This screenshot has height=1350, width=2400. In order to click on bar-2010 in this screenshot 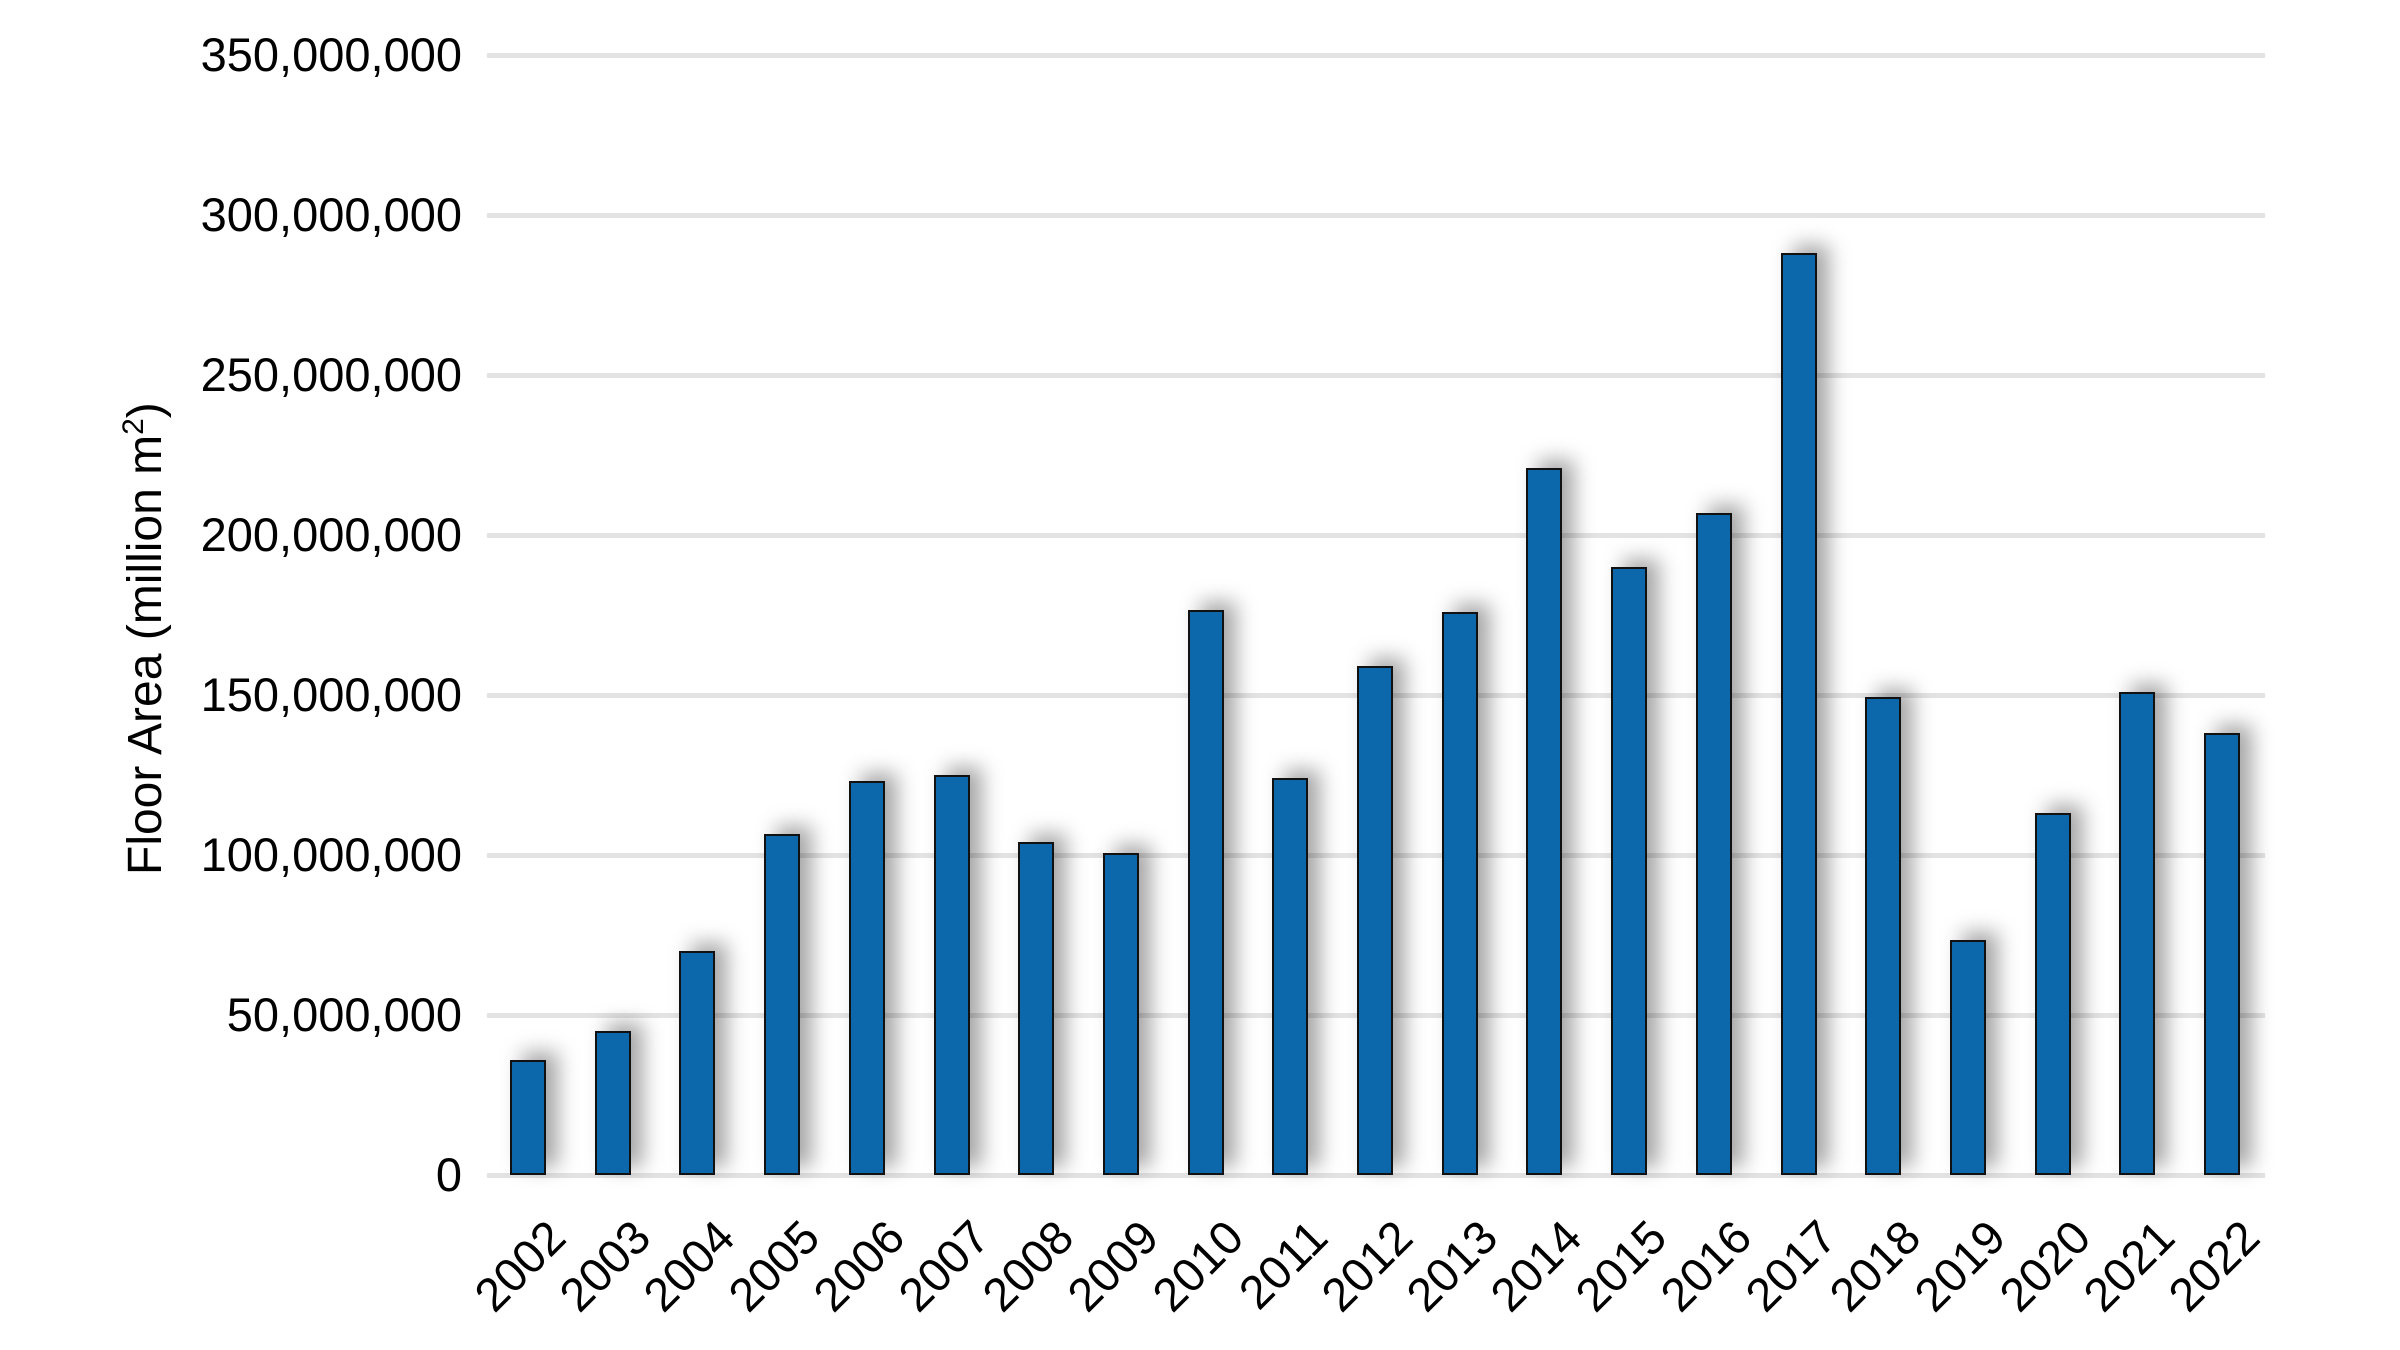, I will do `click(1205, 892)`.